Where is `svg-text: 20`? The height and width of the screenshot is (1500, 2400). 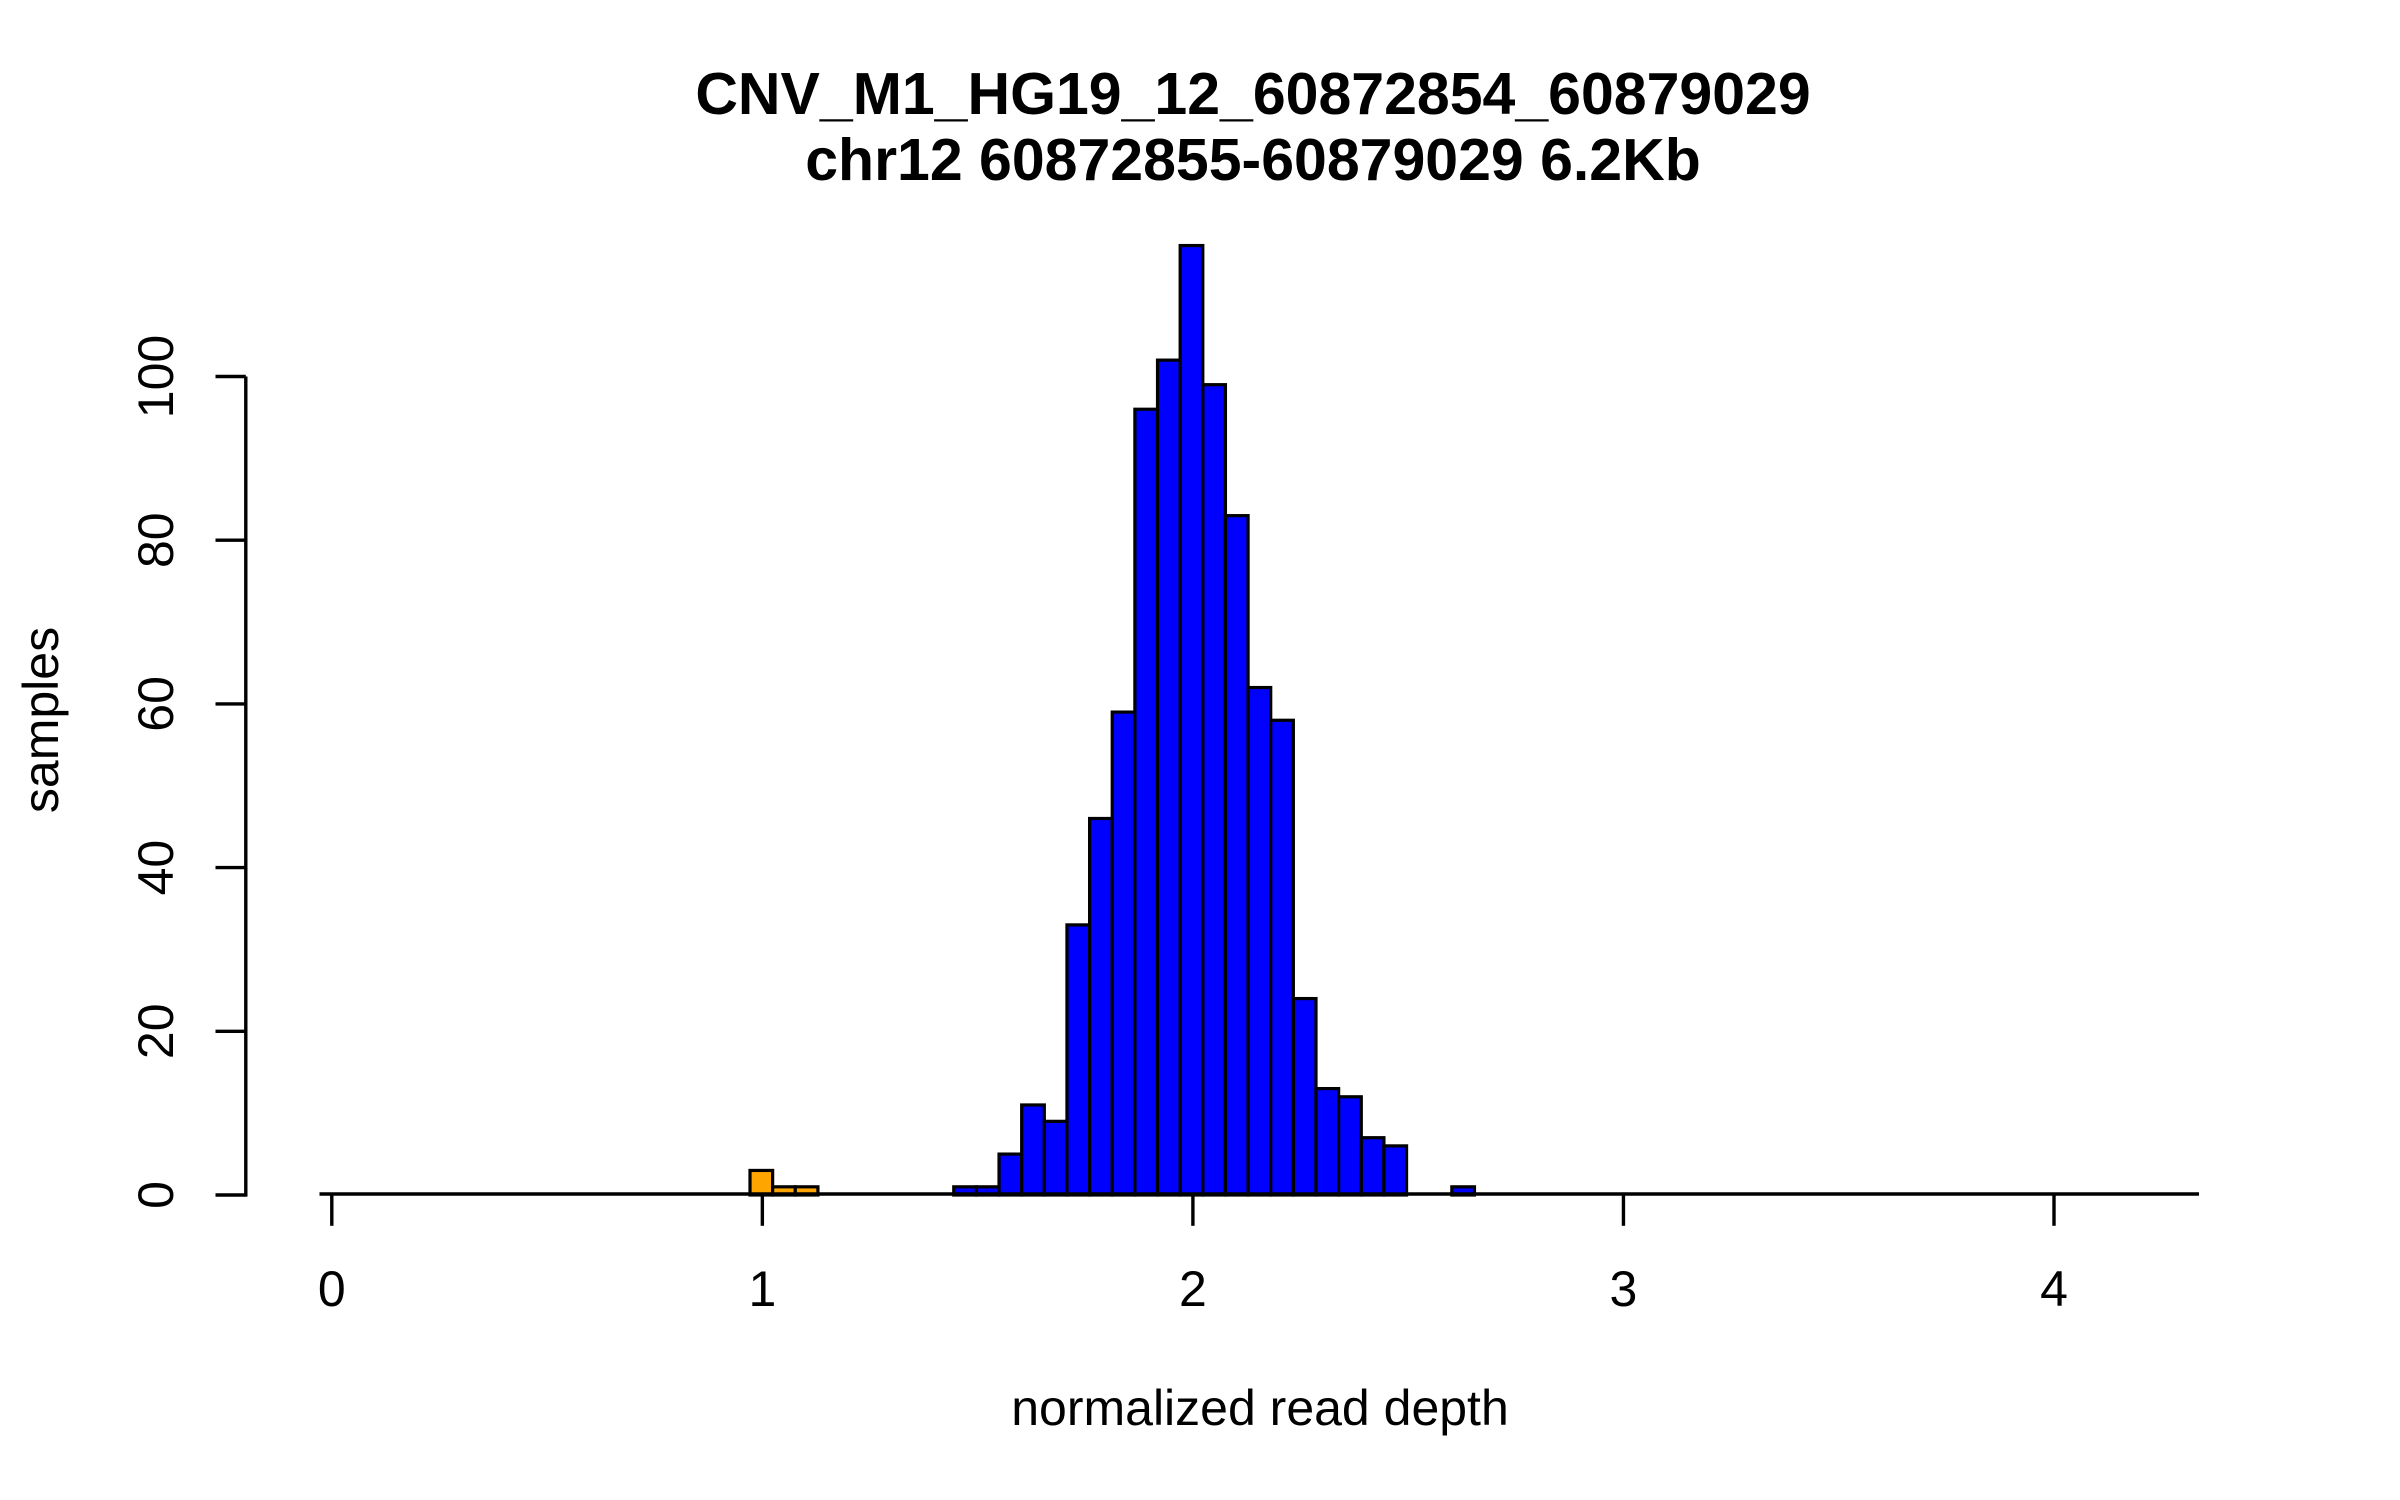 svg-text: 20 is located at coordinates (156, 1031).